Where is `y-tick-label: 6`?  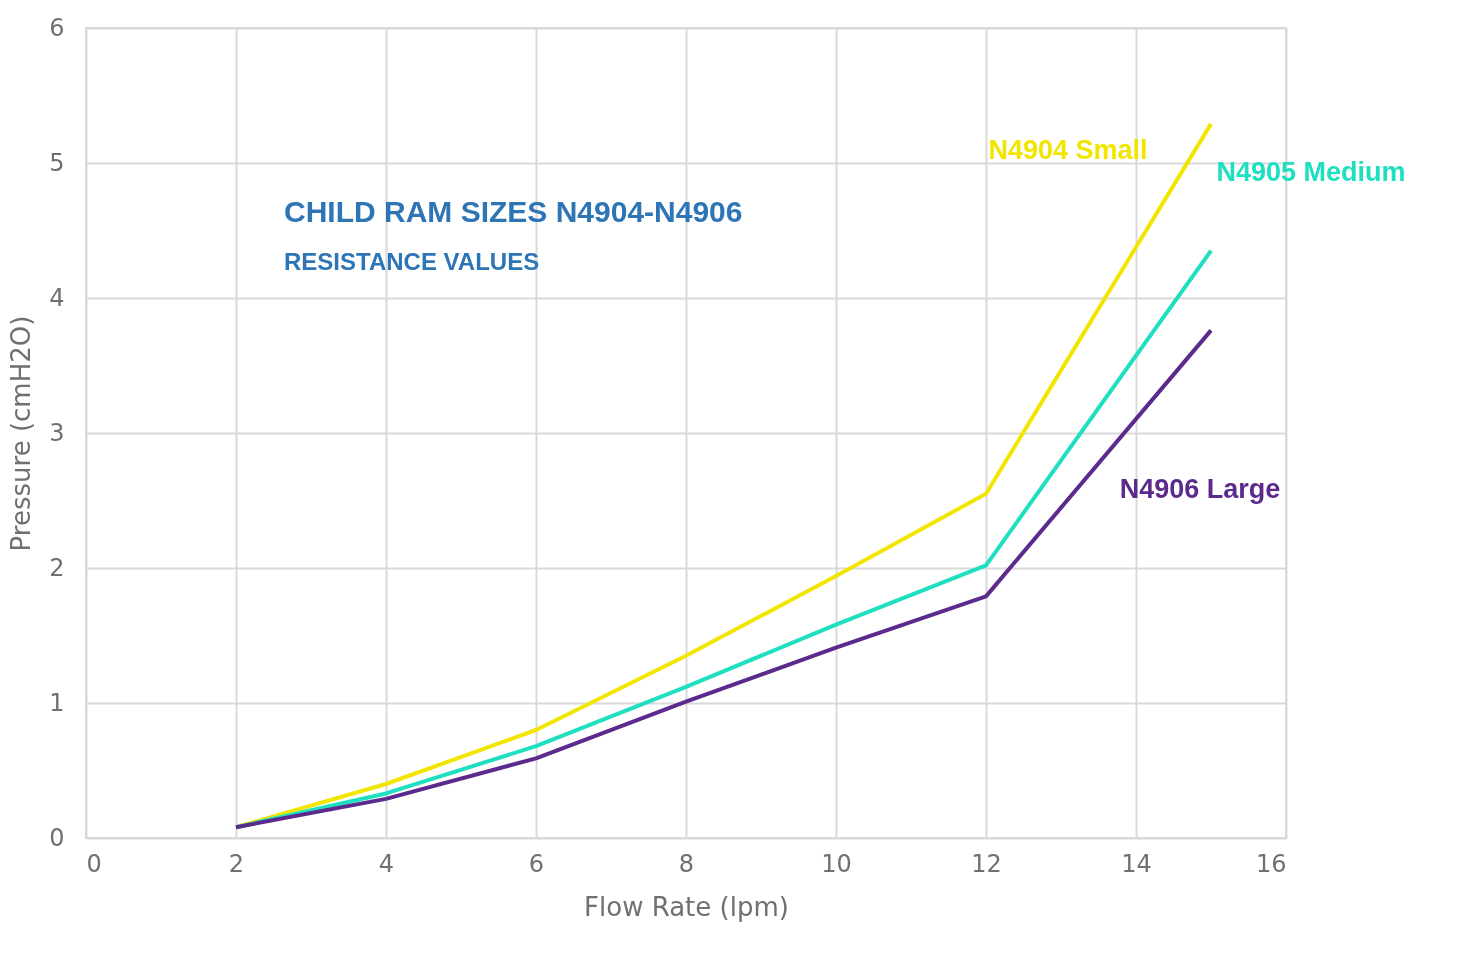
y-tick-label: 6 is located at coordinates (57, 27).